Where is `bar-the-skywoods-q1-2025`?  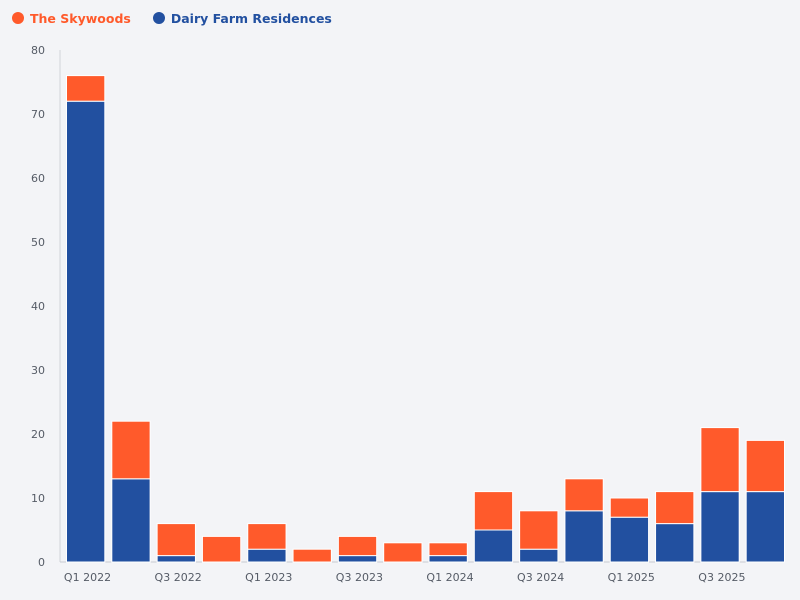
bar-the-skywoods-q1-2025 is located at coordinates (629, 507).